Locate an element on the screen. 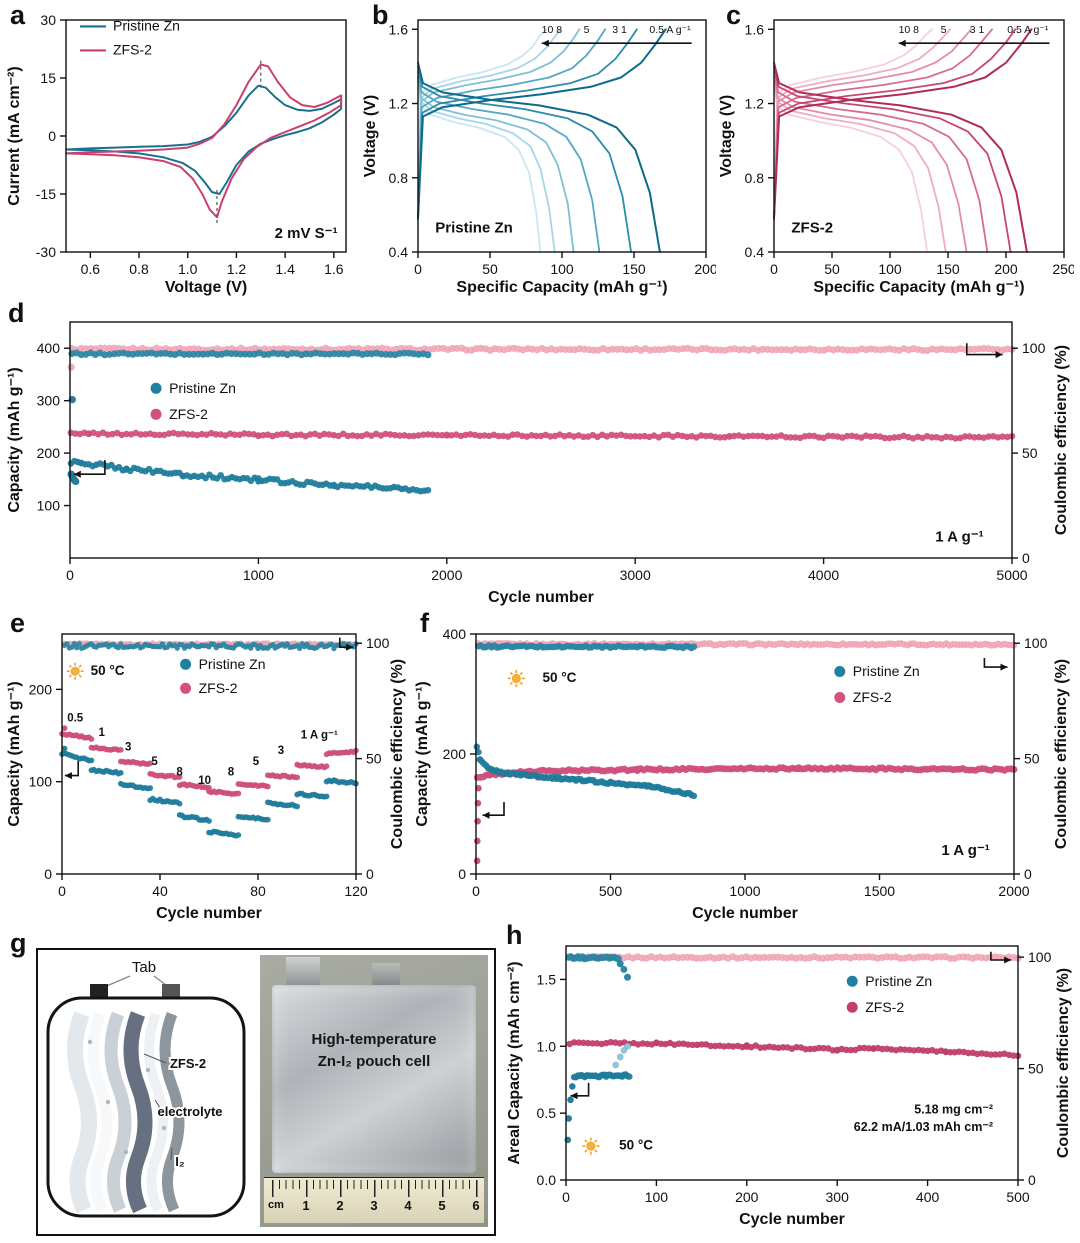  discharge-05A is located at coordinates (900, 157).